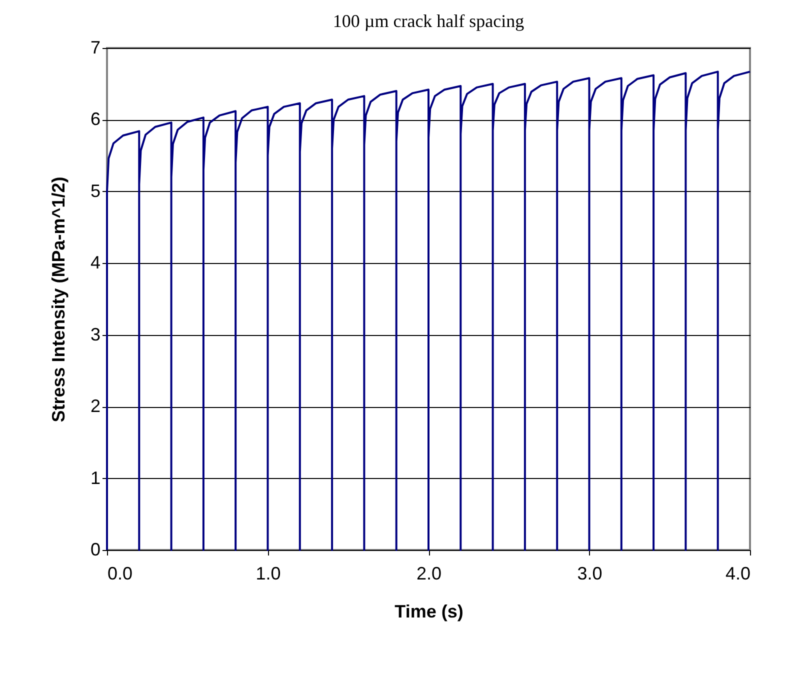 This screenshot has width=786, height=676. I want to click on y-tick-label: 1, so click(95, 478).